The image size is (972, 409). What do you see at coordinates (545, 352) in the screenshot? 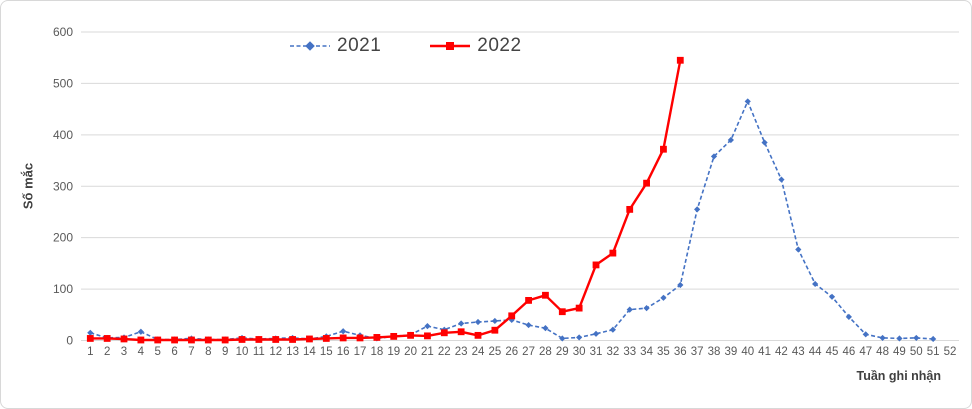
I see `x-tick-label: 28` at bounding box center [545, 352].